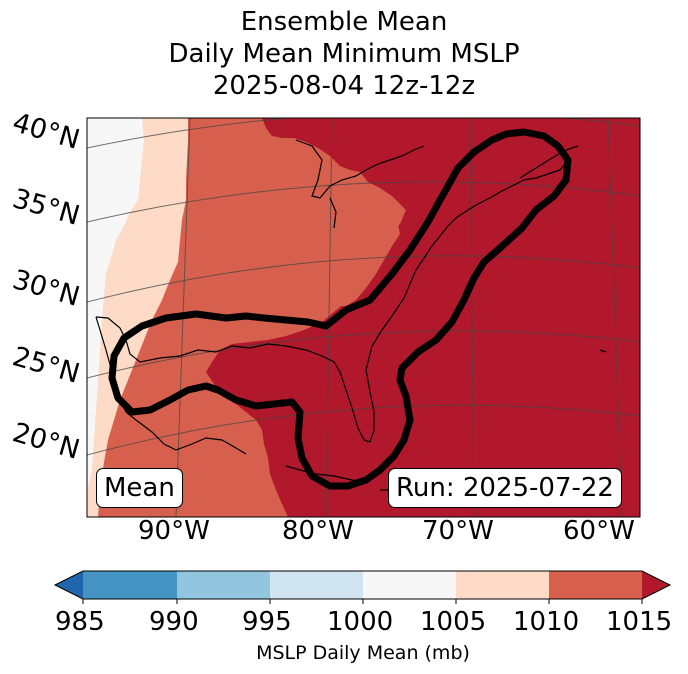  Describe the element at coordinates (80, 622) in the screenshot. I see `colorbar-tick-985: 985` at that location.